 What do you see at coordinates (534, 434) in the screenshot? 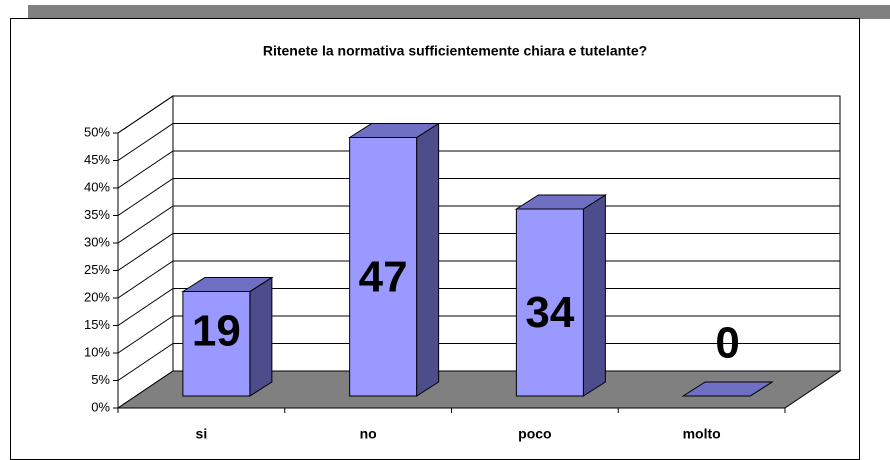
I see `x-tick-label: poco` at bounding box center [534, 434].